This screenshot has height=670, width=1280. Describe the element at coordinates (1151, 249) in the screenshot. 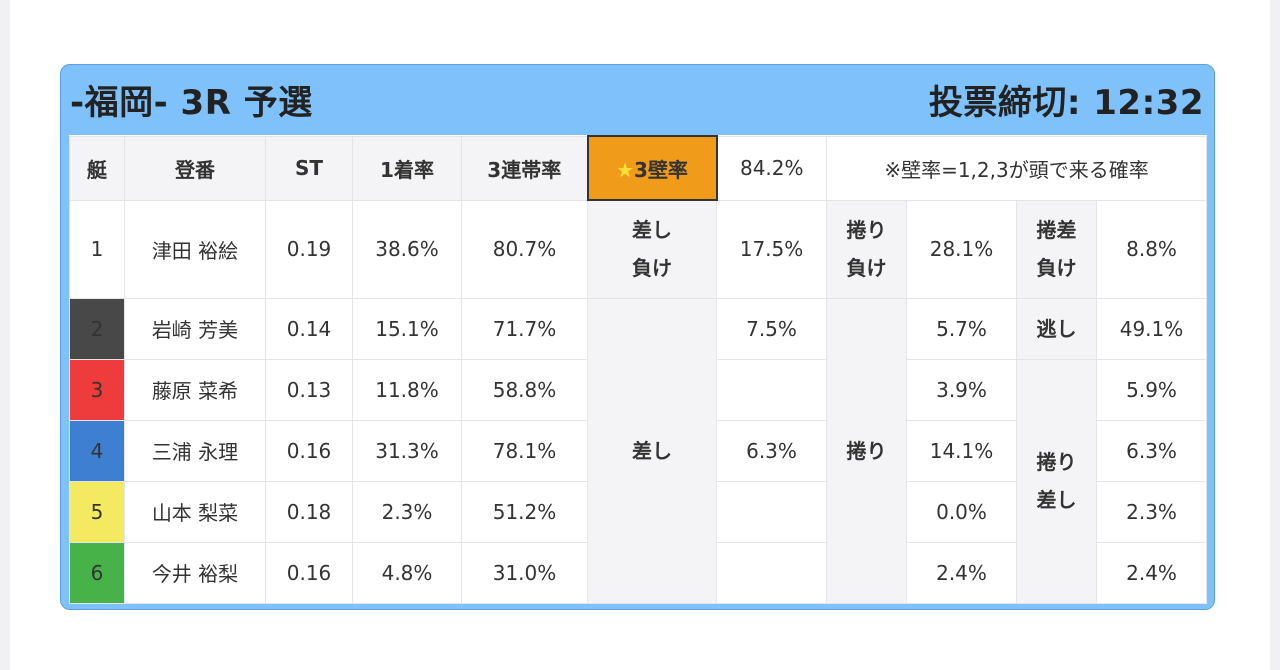

I see `makurizashi-make-value: 8.8%` at that location.